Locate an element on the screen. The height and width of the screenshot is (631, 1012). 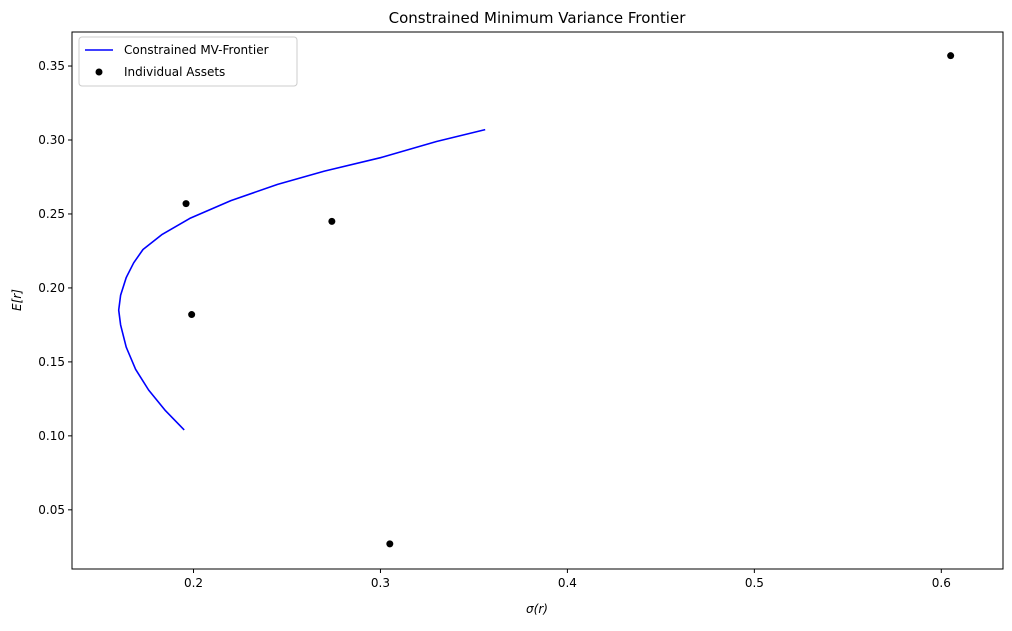
x-tick-label: 0.6 is located at coordinates (941, 583).